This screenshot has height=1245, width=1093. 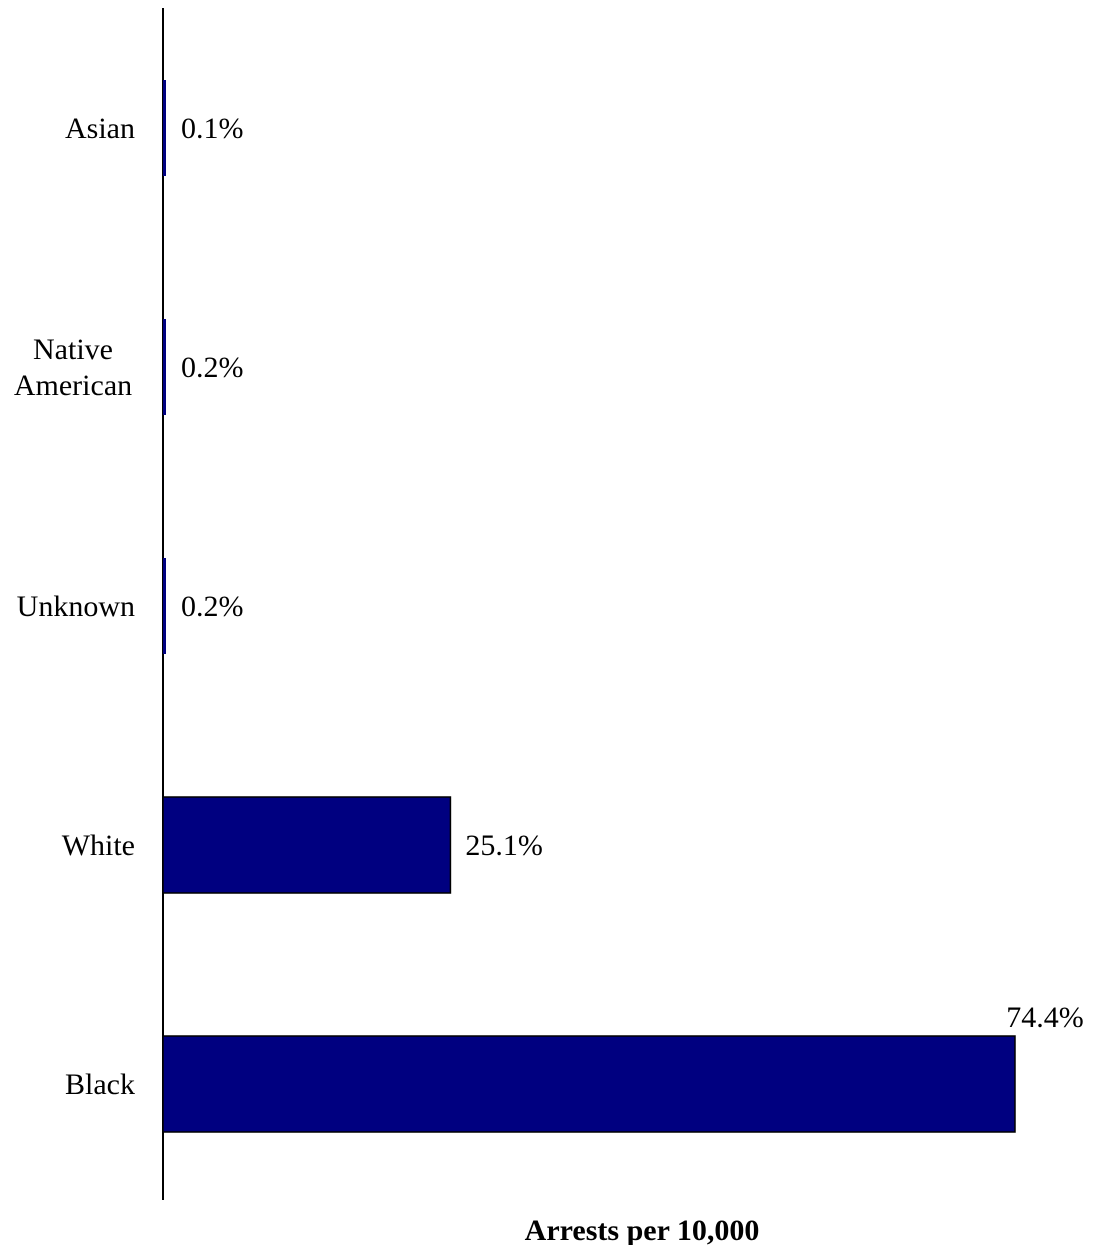 What do you see at coordinates (212, 606) in the screenshot?
I see `data-label-unknown: 0.2%` at bounding box center [212, 606].